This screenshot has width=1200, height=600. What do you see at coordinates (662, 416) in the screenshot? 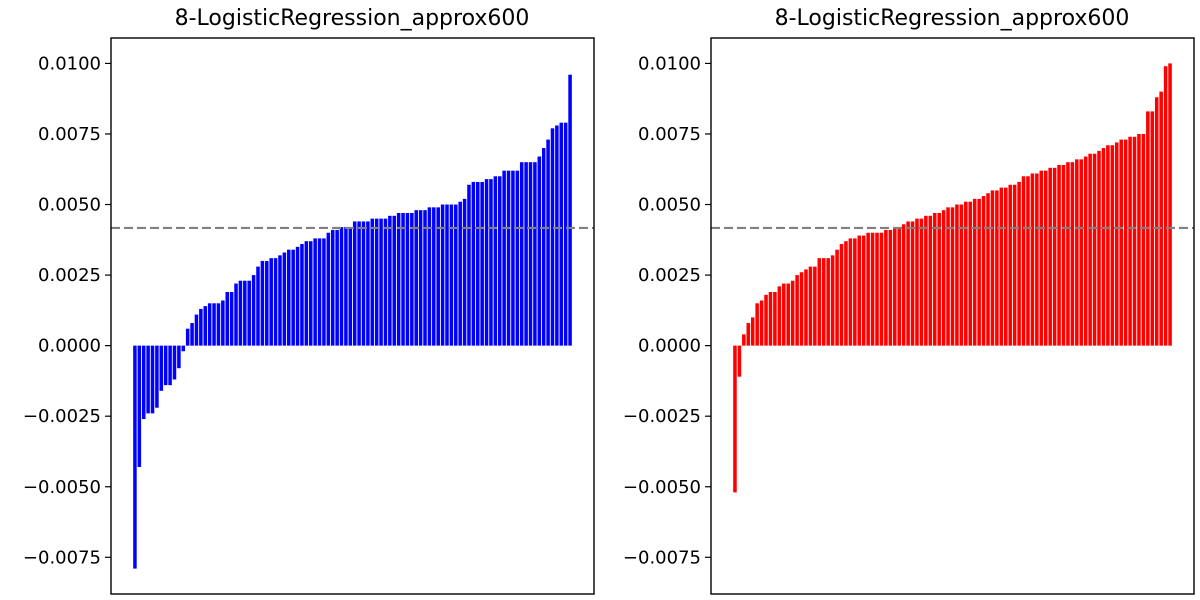
I see `y-tick-label: −0.0025` at bounding box center [662, 416].